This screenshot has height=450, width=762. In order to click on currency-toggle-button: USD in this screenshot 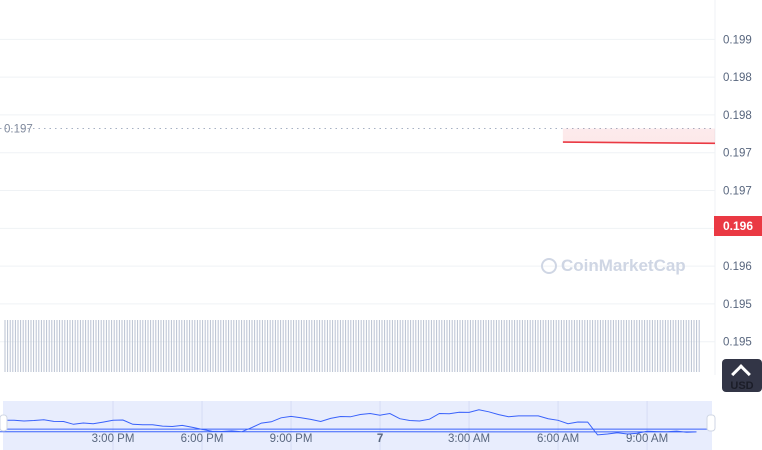, I will do `click(742, 375)`.